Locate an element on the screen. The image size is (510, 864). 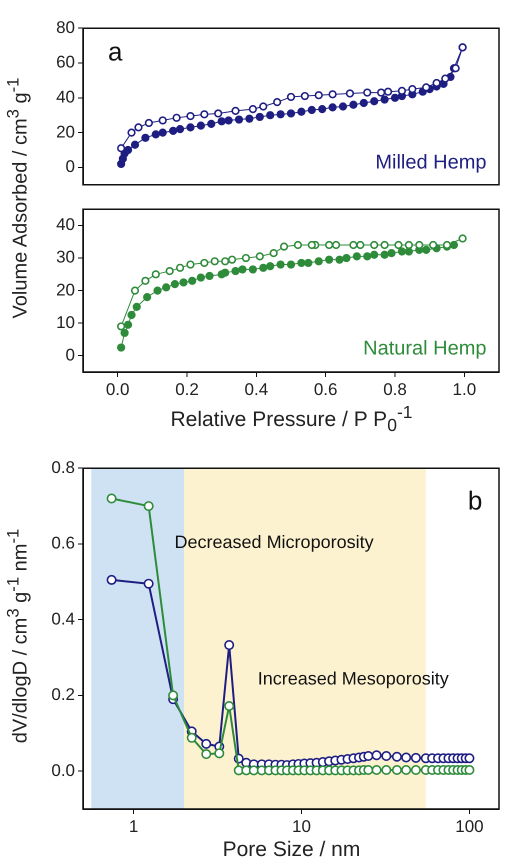
annotation: Increased Mesoporosity is located at coordinates (353, 678).